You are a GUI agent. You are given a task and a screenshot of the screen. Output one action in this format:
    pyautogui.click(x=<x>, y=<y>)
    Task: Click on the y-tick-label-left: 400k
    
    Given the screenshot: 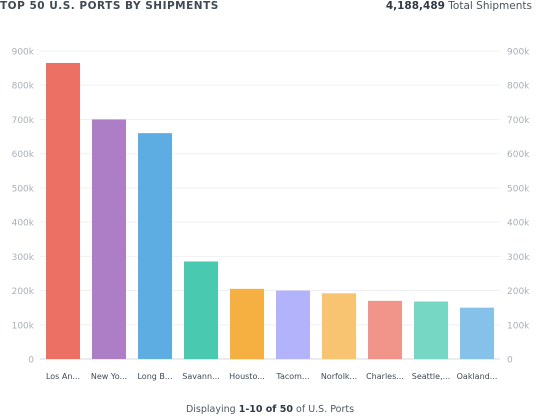 What is the action you would take?
    pyautogui.click(x=23, y=224)
    